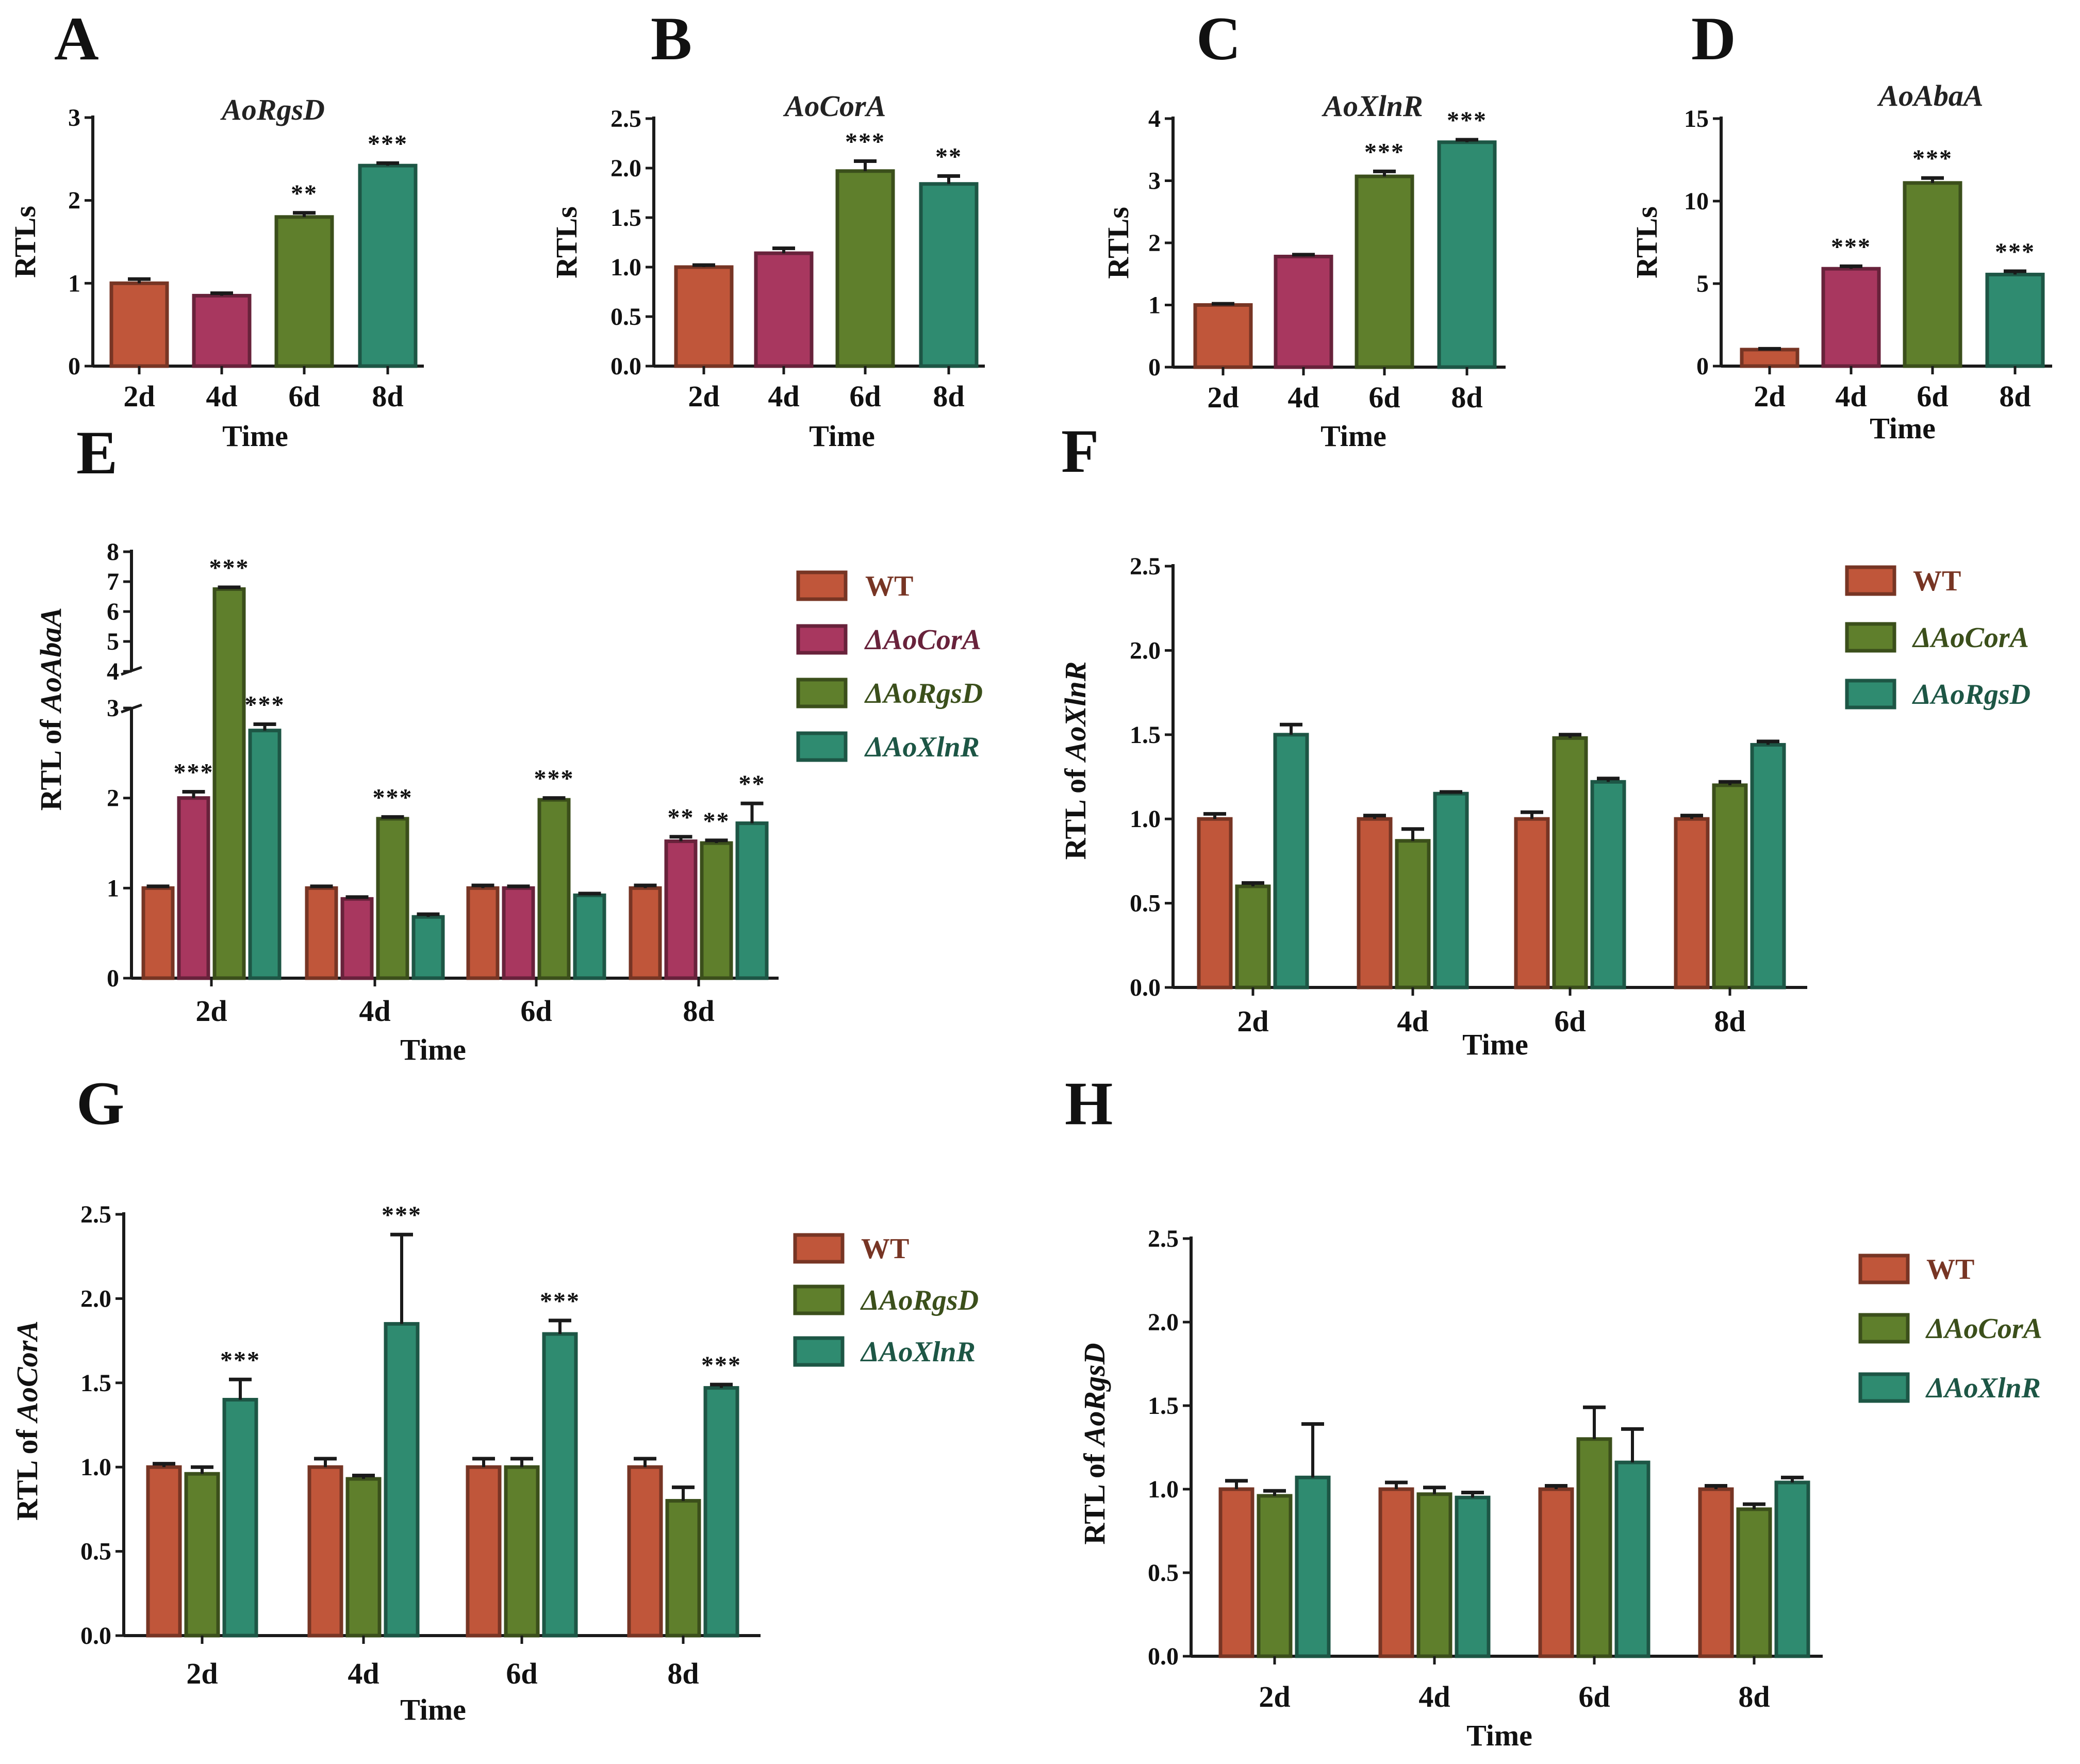 The width and height of the screenshot is (2080, 1764). I want to click on bar-6d-aorgsd_mutant, so click(522, 1551).